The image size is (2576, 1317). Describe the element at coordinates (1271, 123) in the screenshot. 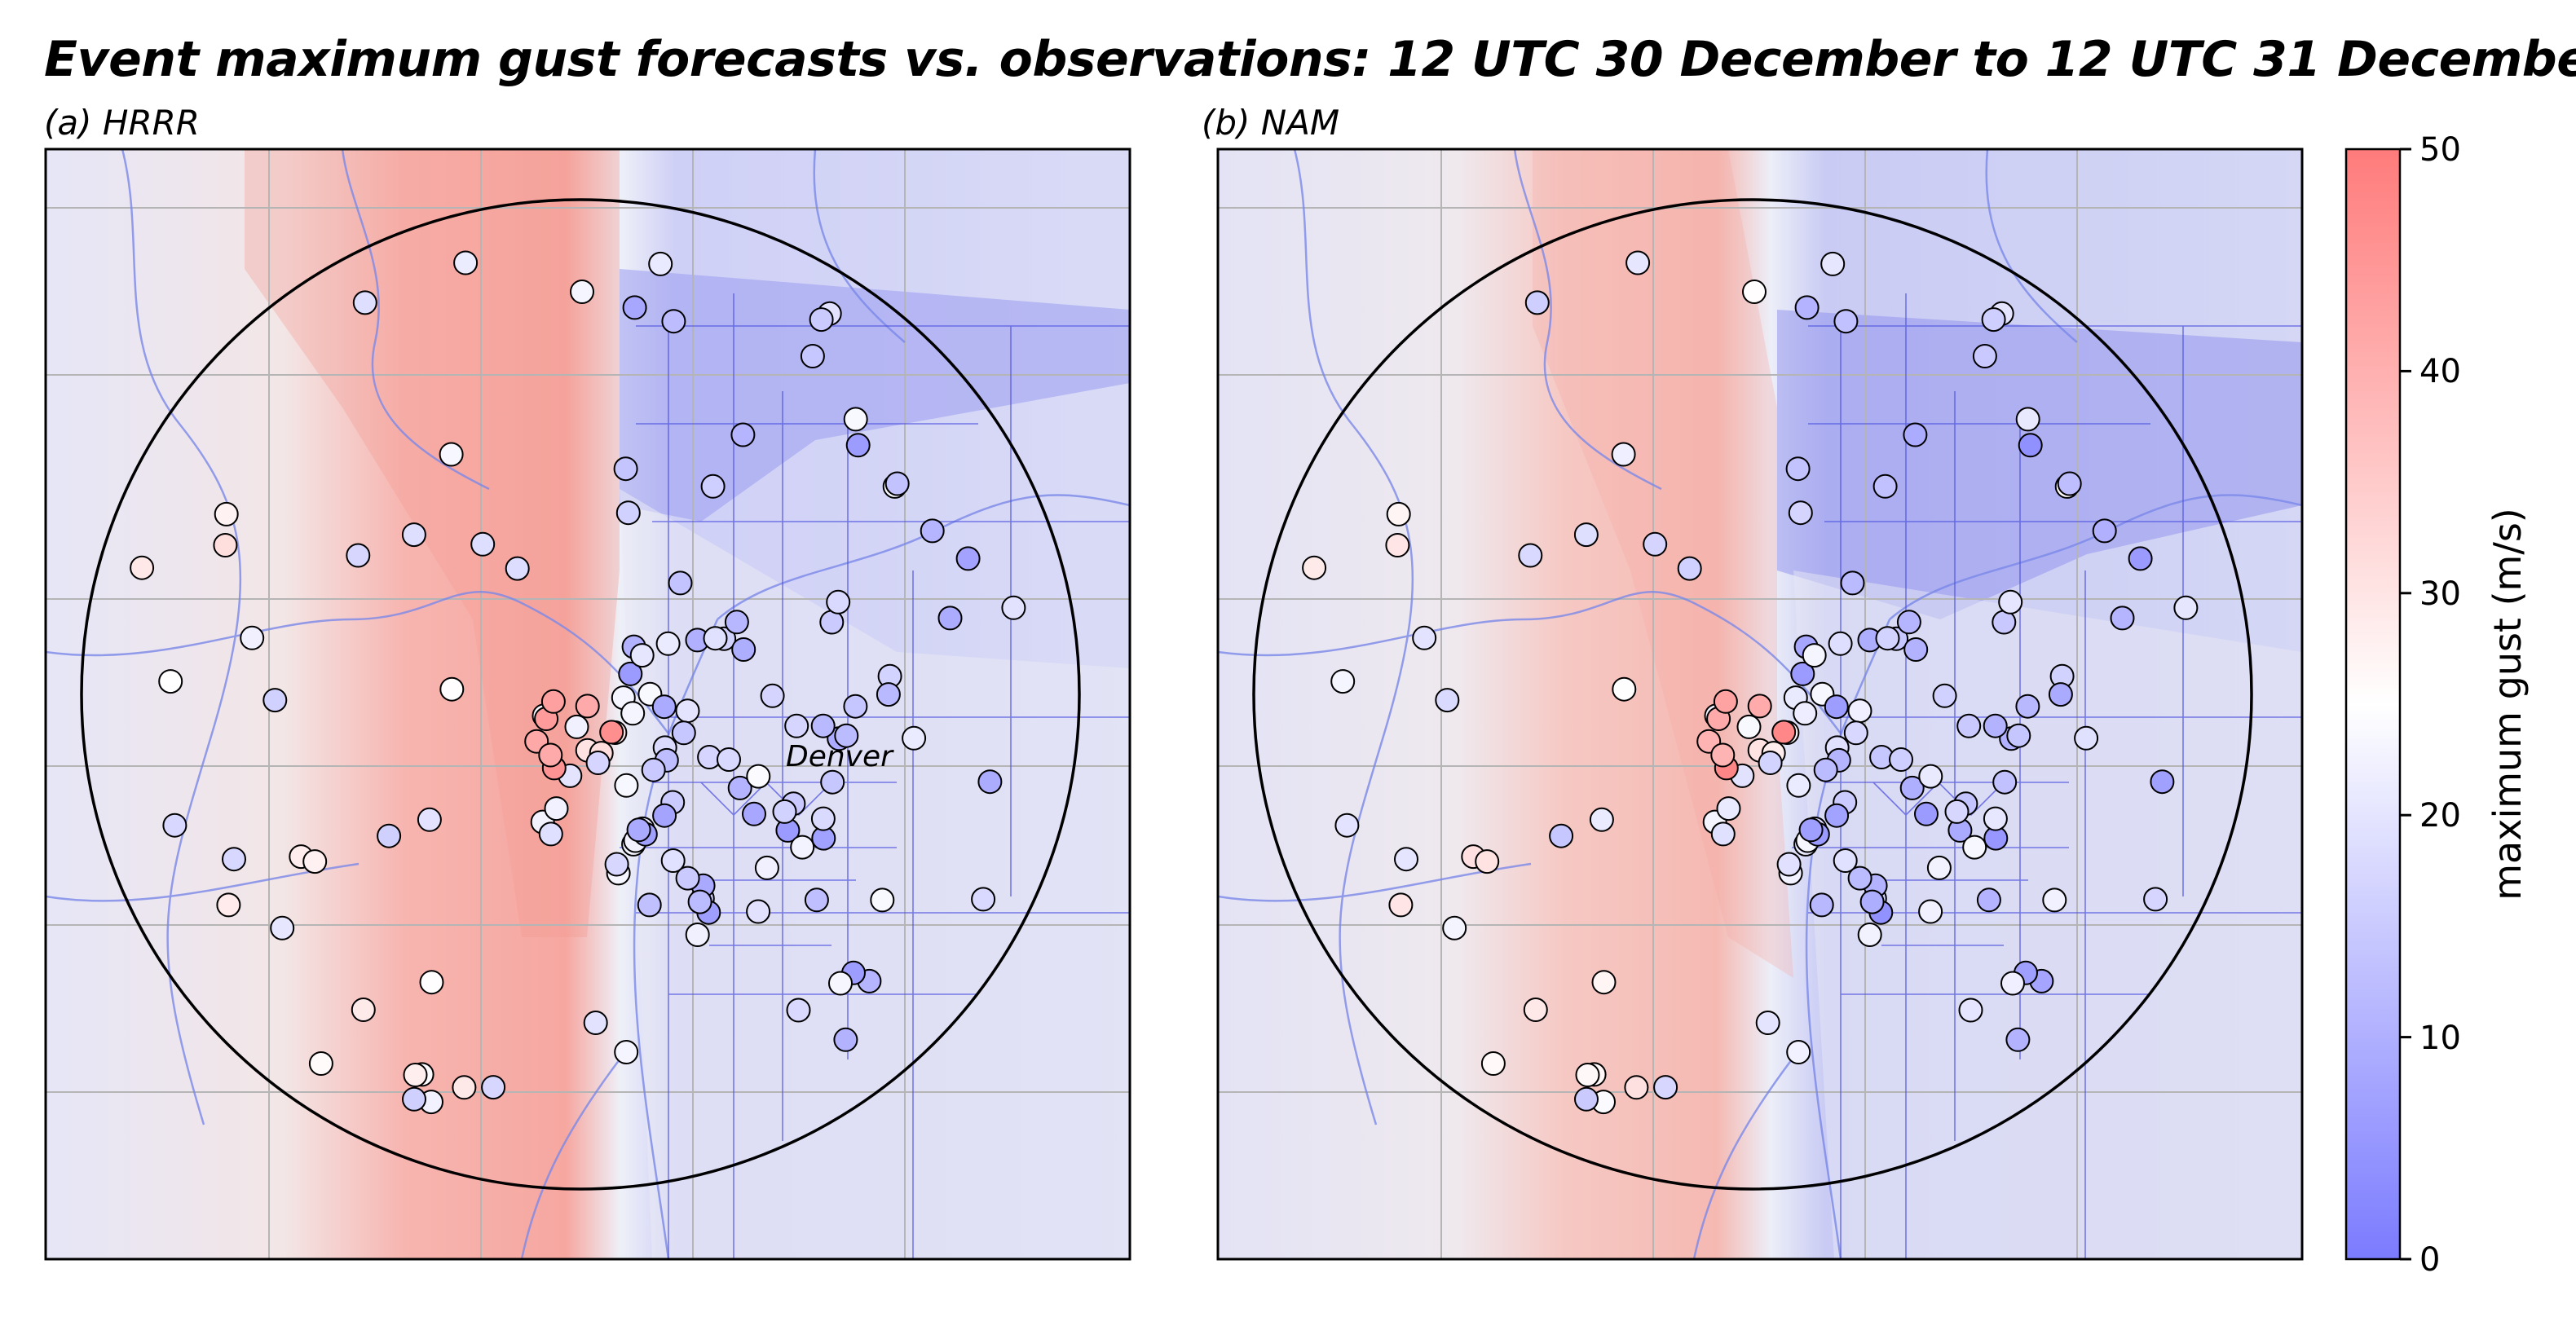

I see `panel-b-label: (b) NAM` at that location.